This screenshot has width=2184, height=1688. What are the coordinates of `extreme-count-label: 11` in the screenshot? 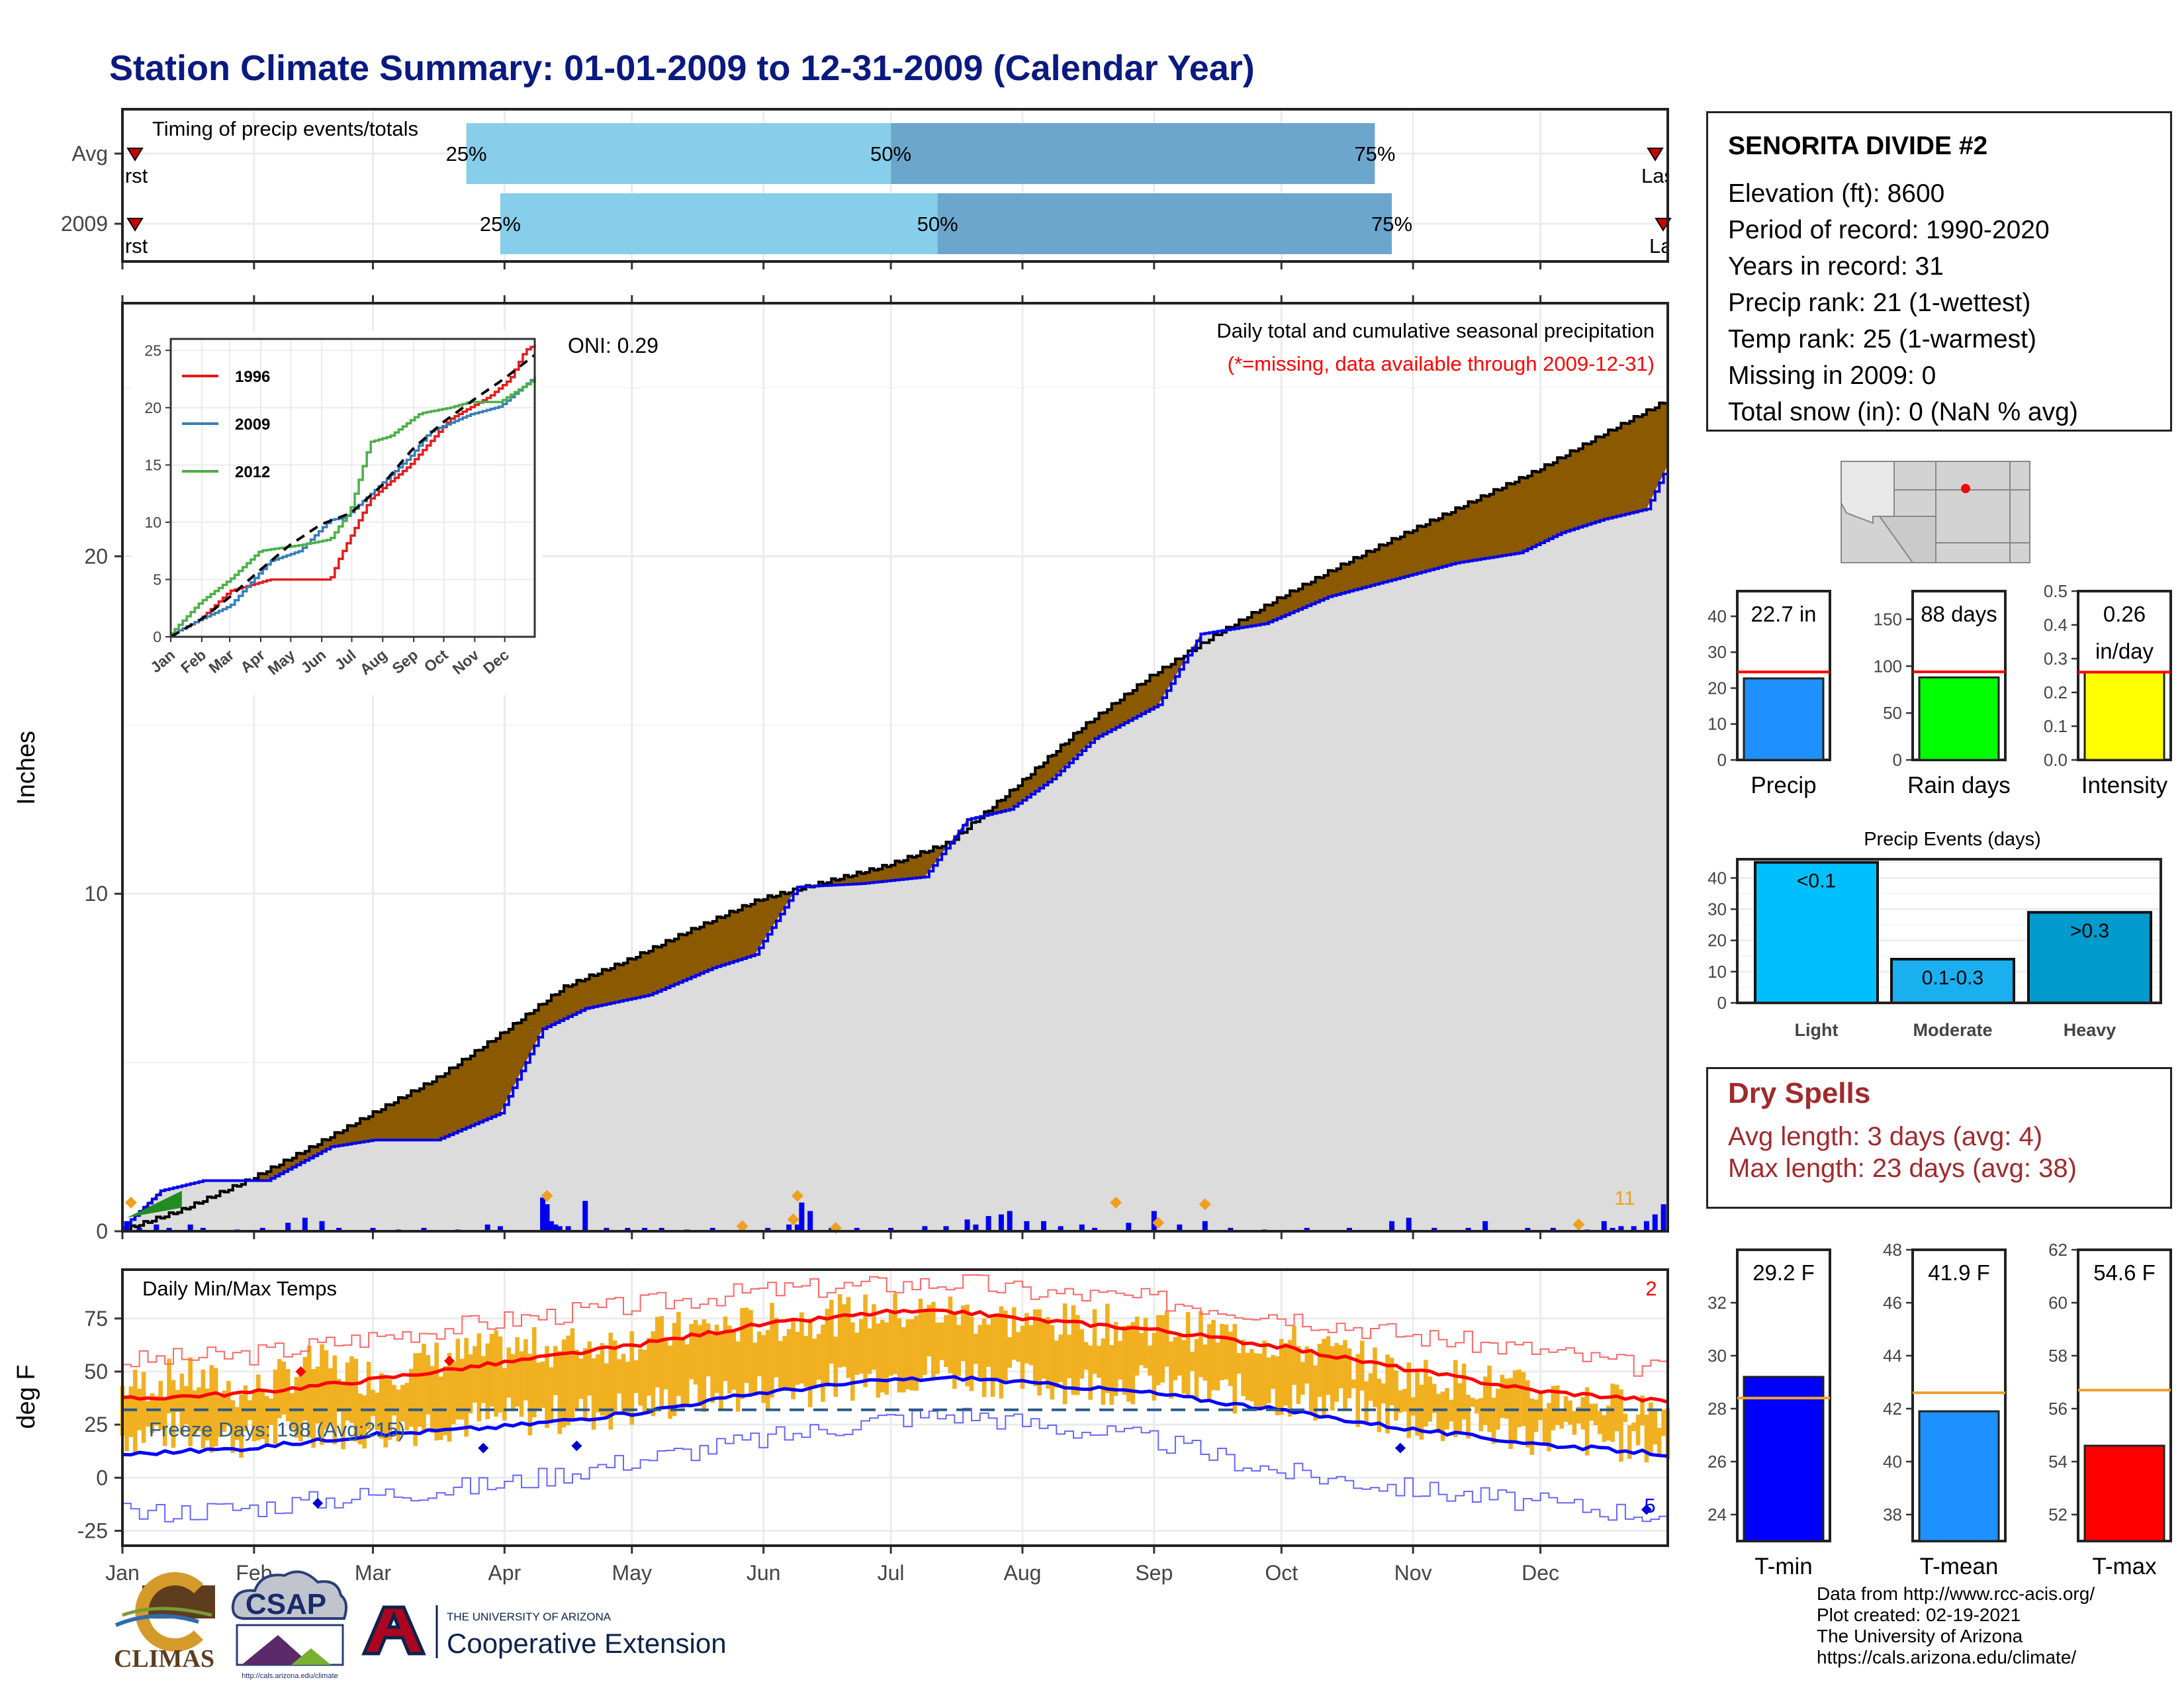 It's located at (1624, 1198).